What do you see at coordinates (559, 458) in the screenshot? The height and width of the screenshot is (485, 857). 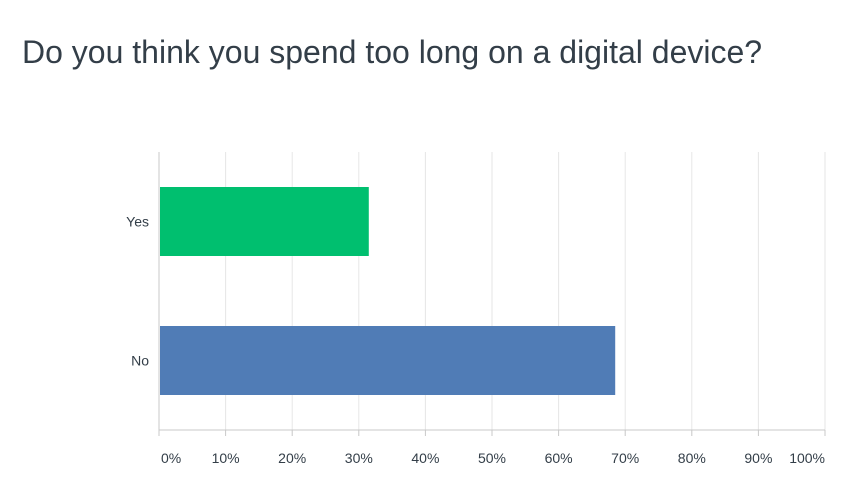 I see `x-tick-label: 60%` at bounding box center [559, 458].